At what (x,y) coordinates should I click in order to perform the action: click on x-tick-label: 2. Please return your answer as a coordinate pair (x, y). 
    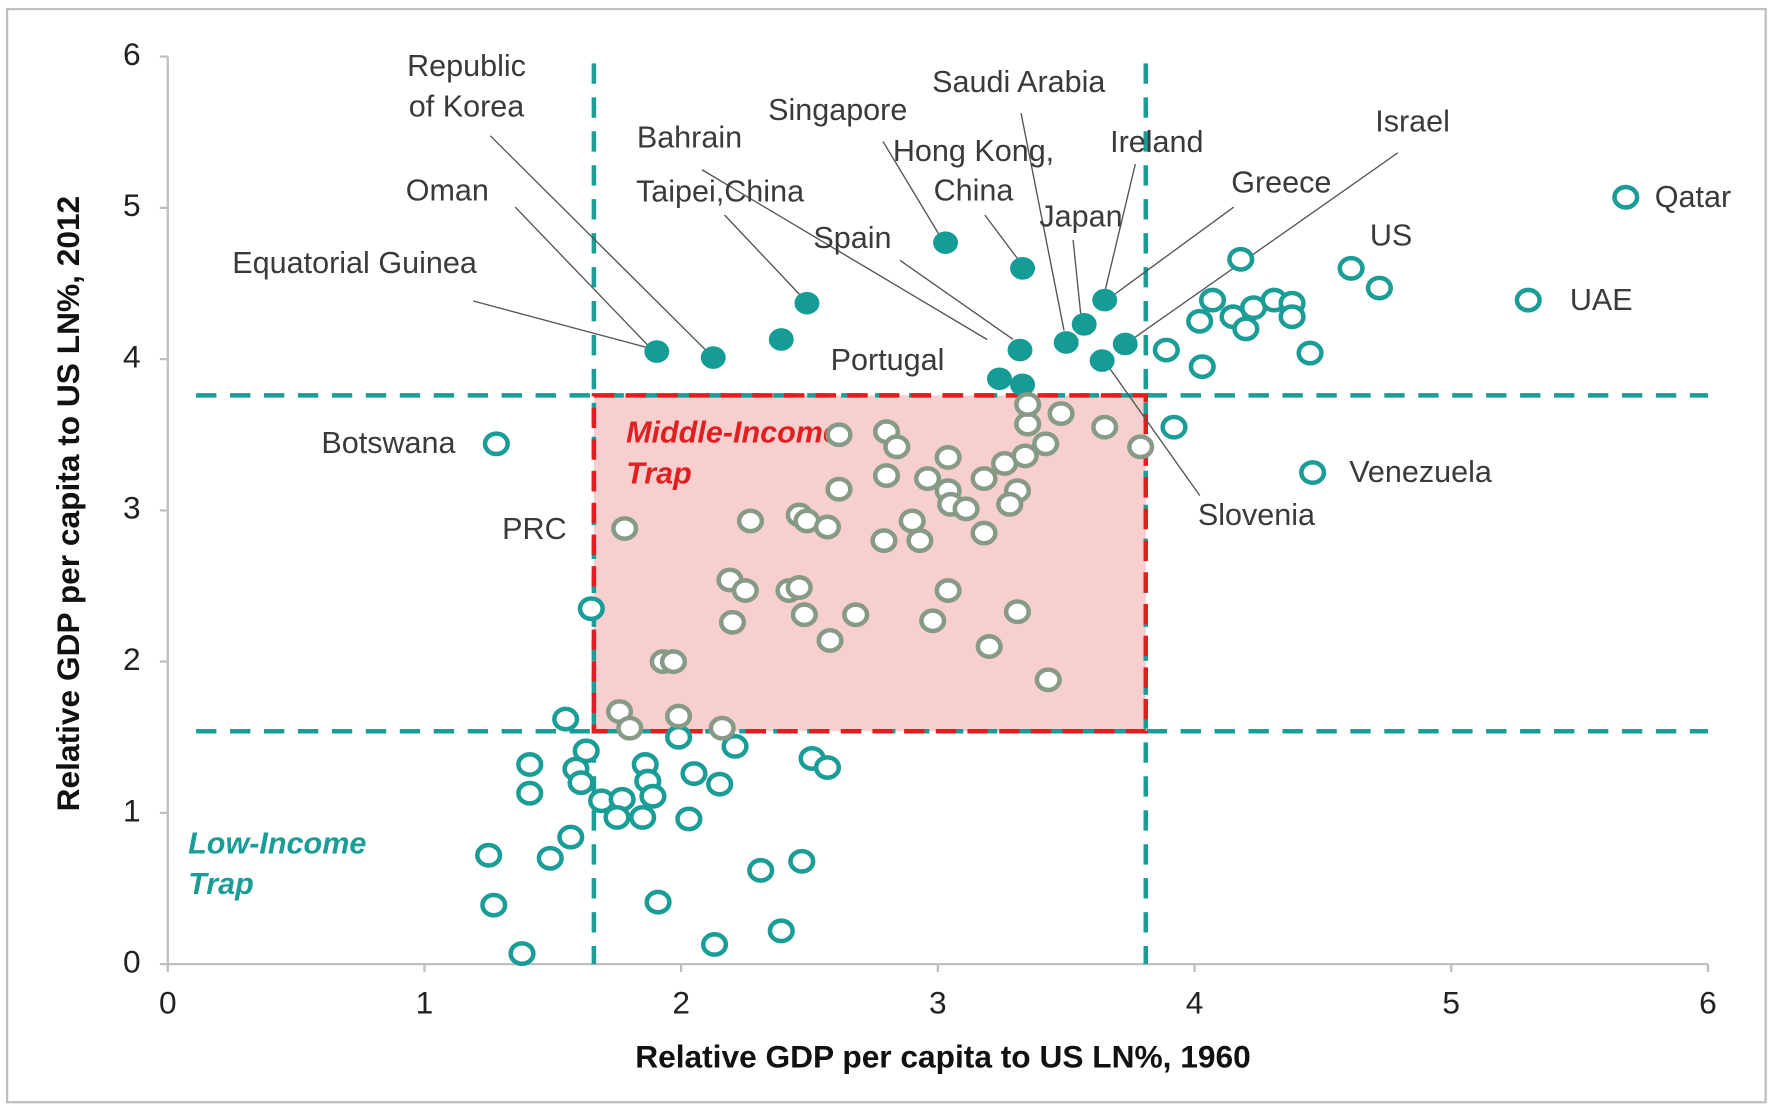
    Looking at the image, I should click on (681, 1002).